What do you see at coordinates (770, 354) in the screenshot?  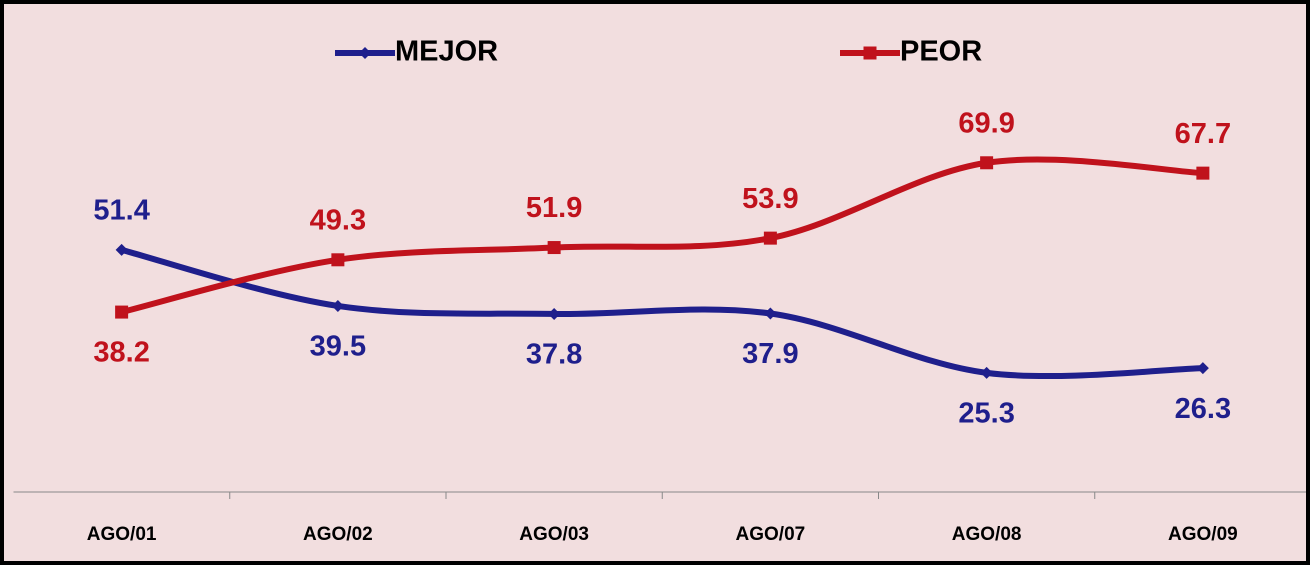 I see `data-label: 37.9` at bounding box center [770, 354].